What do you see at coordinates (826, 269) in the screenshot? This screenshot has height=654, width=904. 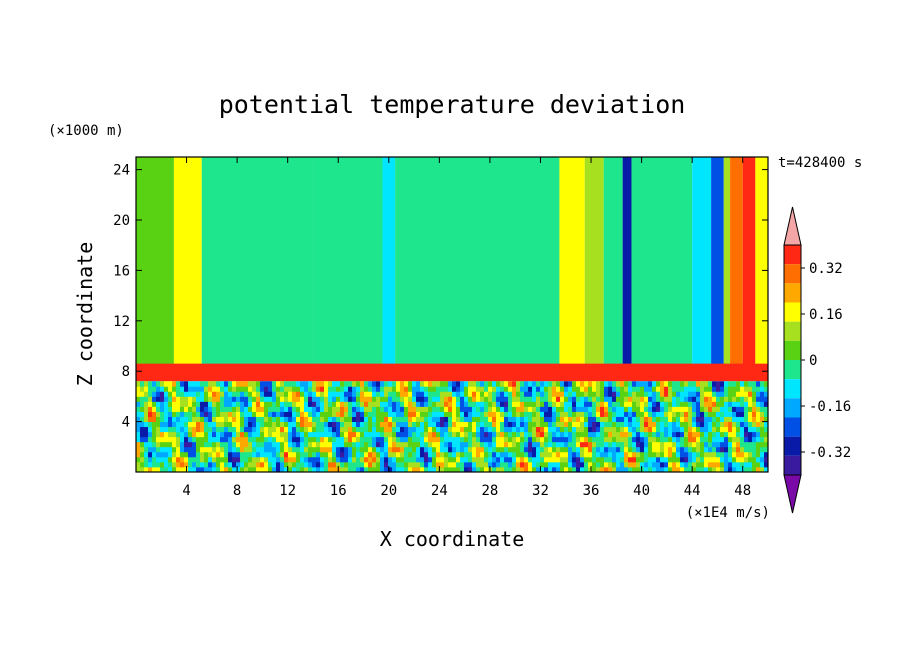 I see `colorbar-tick-label: 0.32` at bounding box center [826, 269].